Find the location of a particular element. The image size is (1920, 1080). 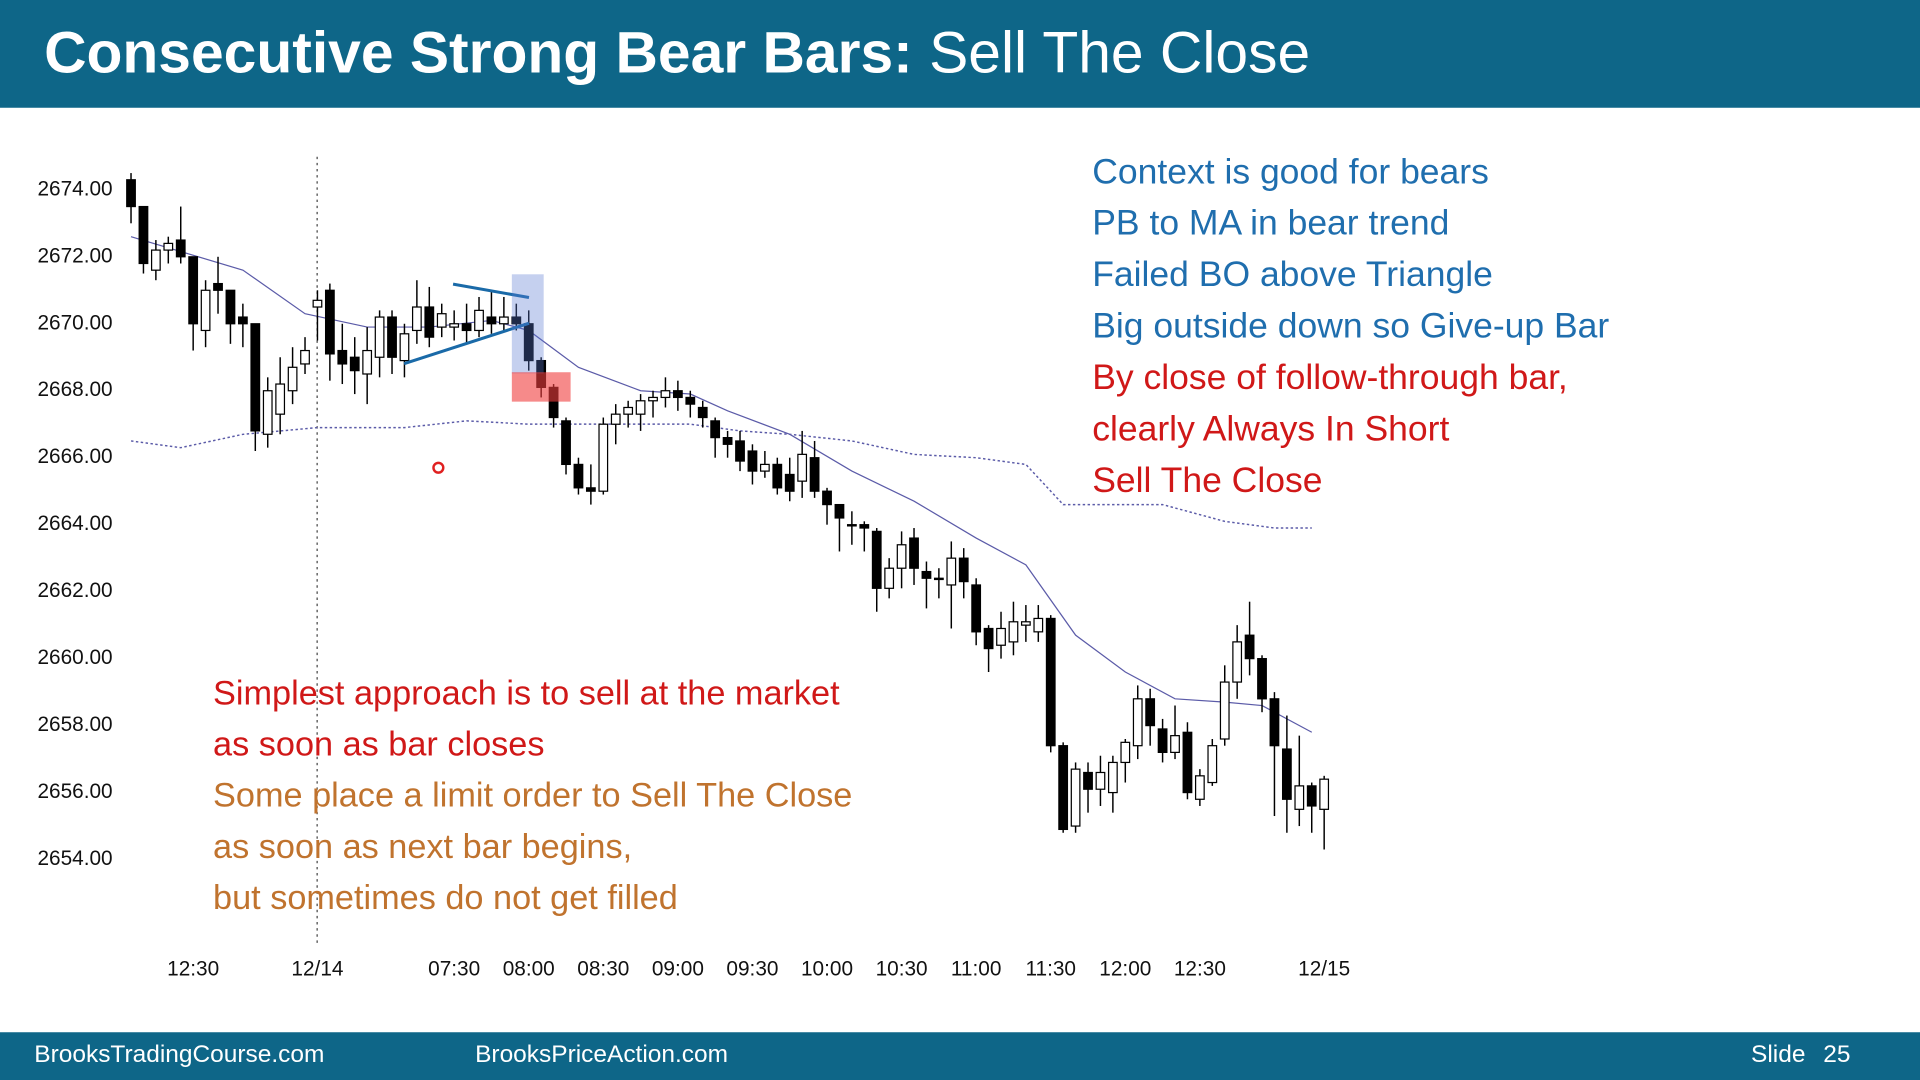

y-tick-label: 2660.00 is located at coordinates (74, 657).